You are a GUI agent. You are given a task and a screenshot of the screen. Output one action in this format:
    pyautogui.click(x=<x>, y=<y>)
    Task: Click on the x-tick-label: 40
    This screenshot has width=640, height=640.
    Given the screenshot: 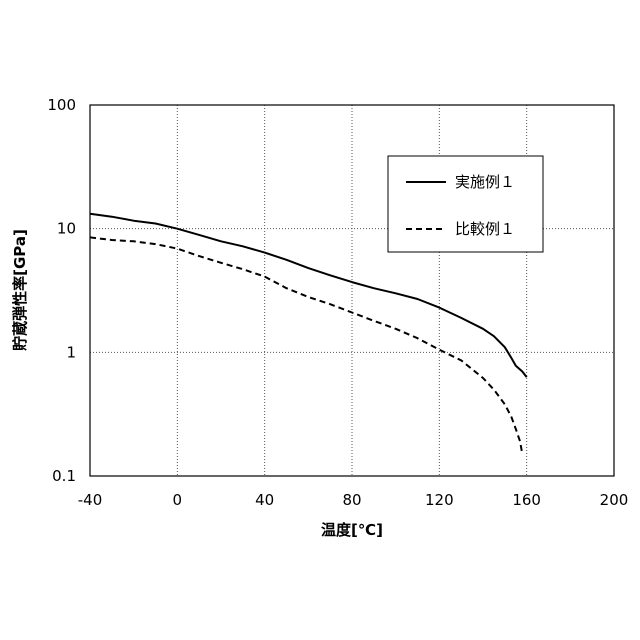 What is the action you would take?
    pyautogui.click(x=264, y=500)
    